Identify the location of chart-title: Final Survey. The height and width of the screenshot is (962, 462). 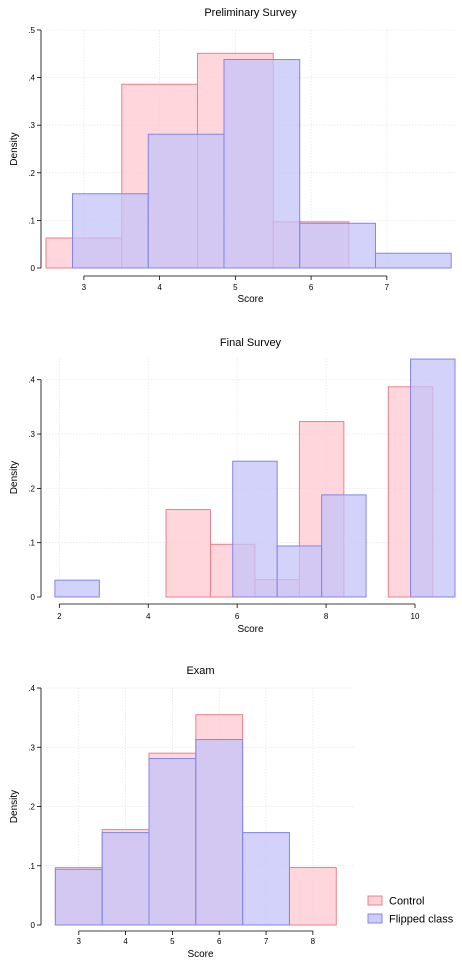
(251, 343).